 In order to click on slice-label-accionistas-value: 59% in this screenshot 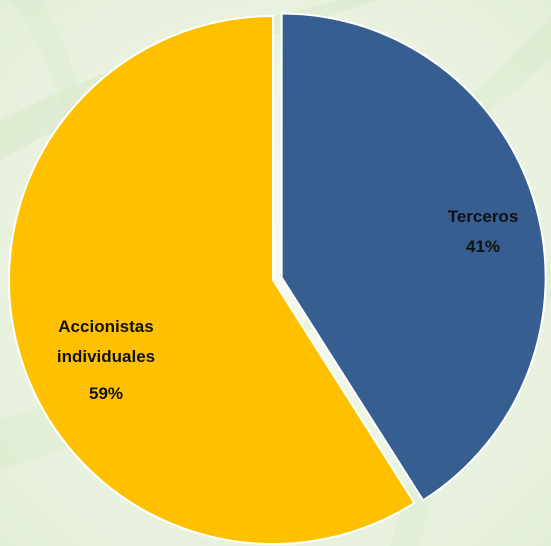, I will do `click(106, 393)`.